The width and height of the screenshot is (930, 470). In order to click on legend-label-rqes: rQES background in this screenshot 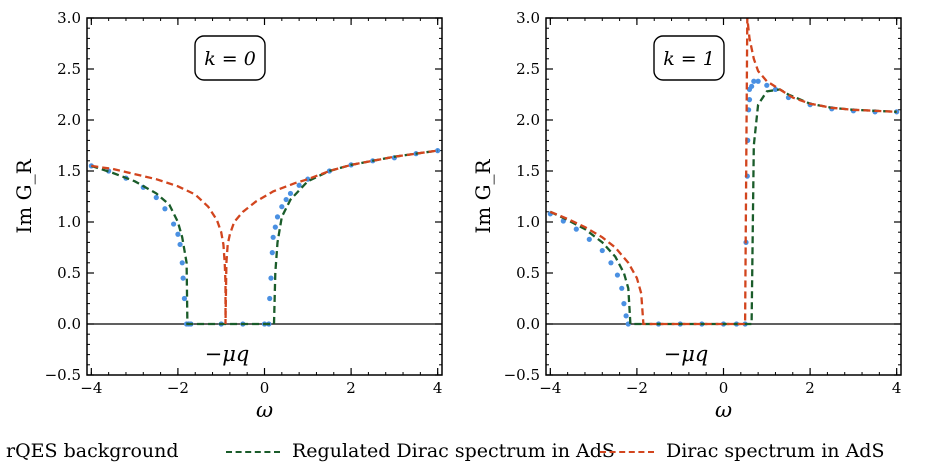, I will do `click(92, 451)`.